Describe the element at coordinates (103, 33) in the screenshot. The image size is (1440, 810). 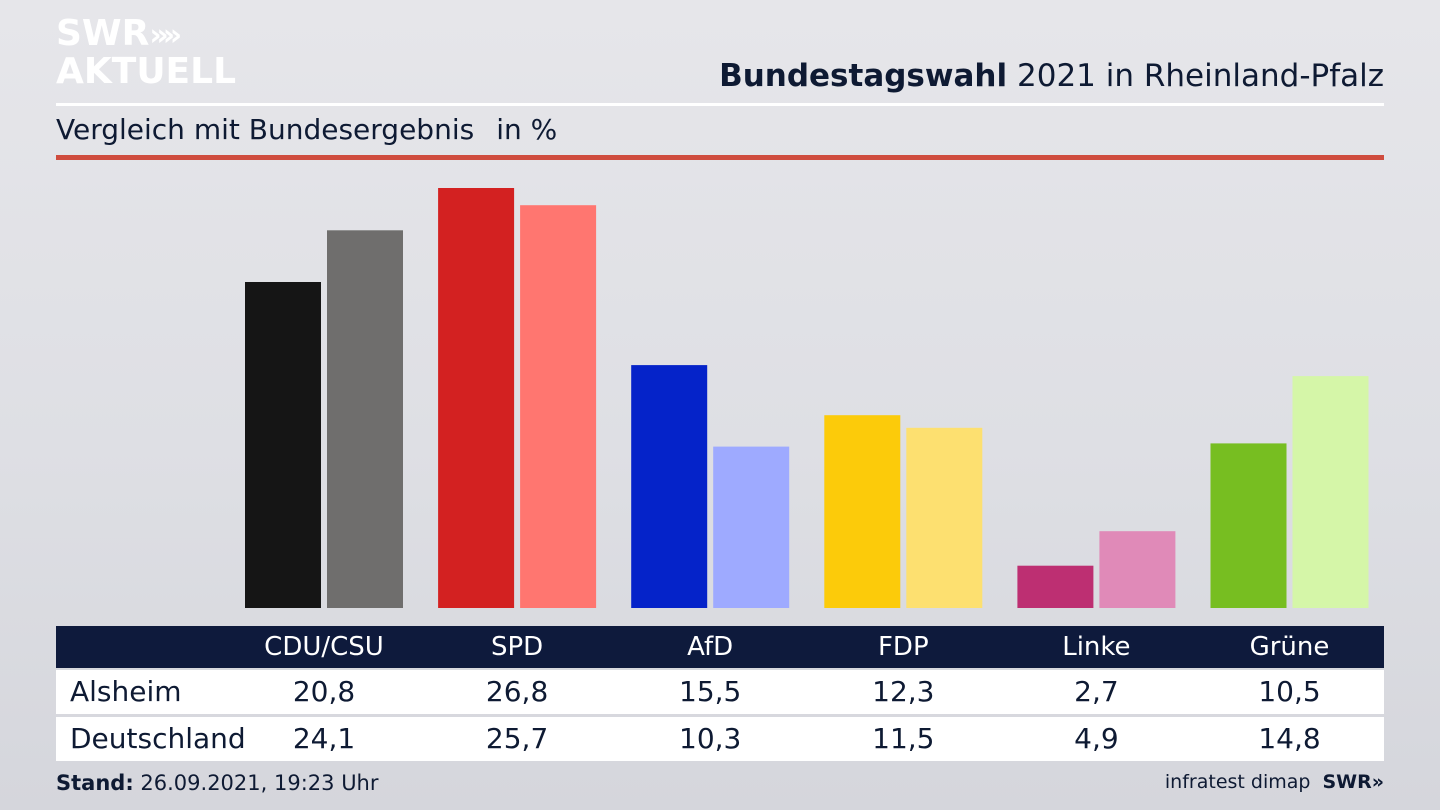
I see `logo-text-swr: SWR` at that location.